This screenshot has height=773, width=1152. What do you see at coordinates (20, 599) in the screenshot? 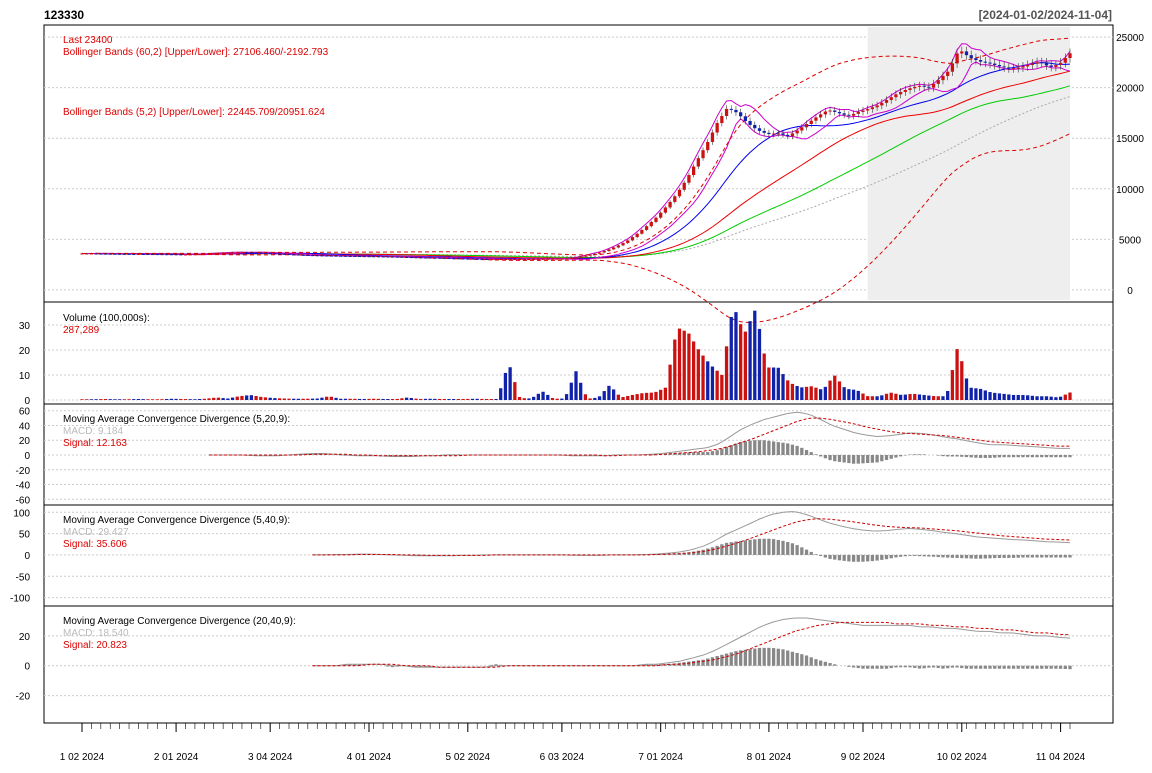
I see `g-macd2-macd-tick-label: -100` at bounding box center [20, 599].